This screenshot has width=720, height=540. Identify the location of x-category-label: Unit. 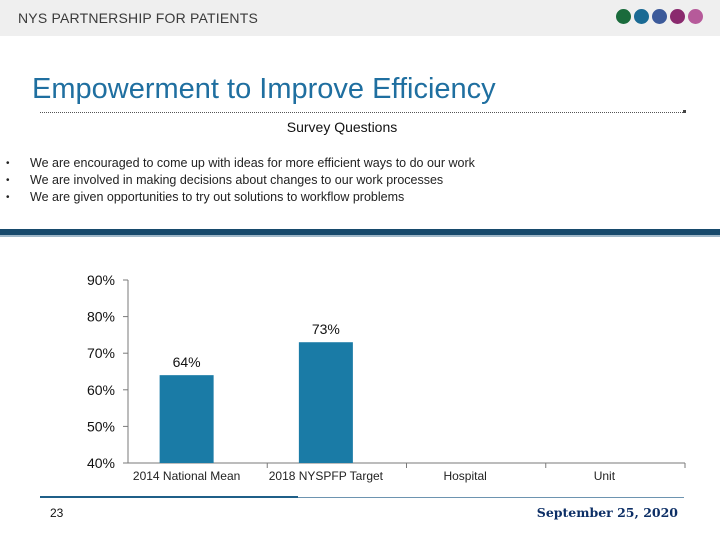
(605, 476).